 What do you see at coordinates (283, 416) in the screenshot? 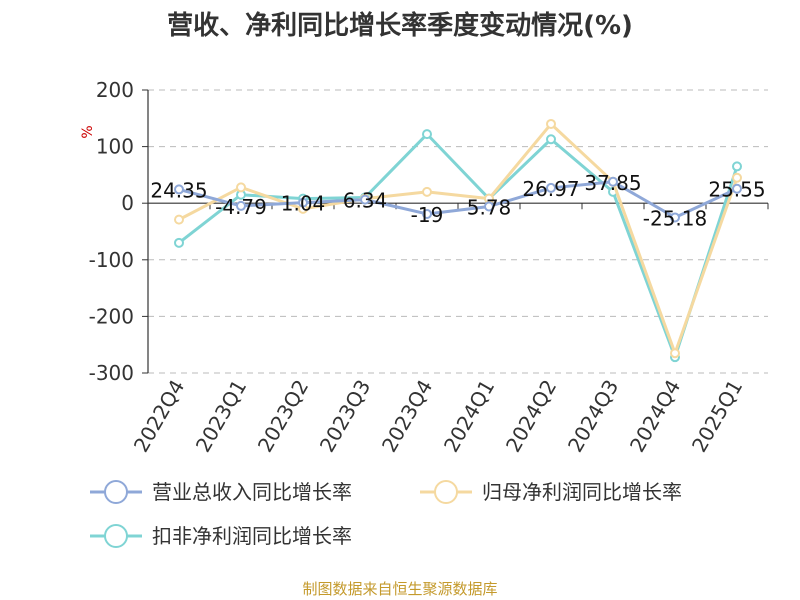
I see `x-tick-label: 2023Q2` at bounding box center [283, 416].